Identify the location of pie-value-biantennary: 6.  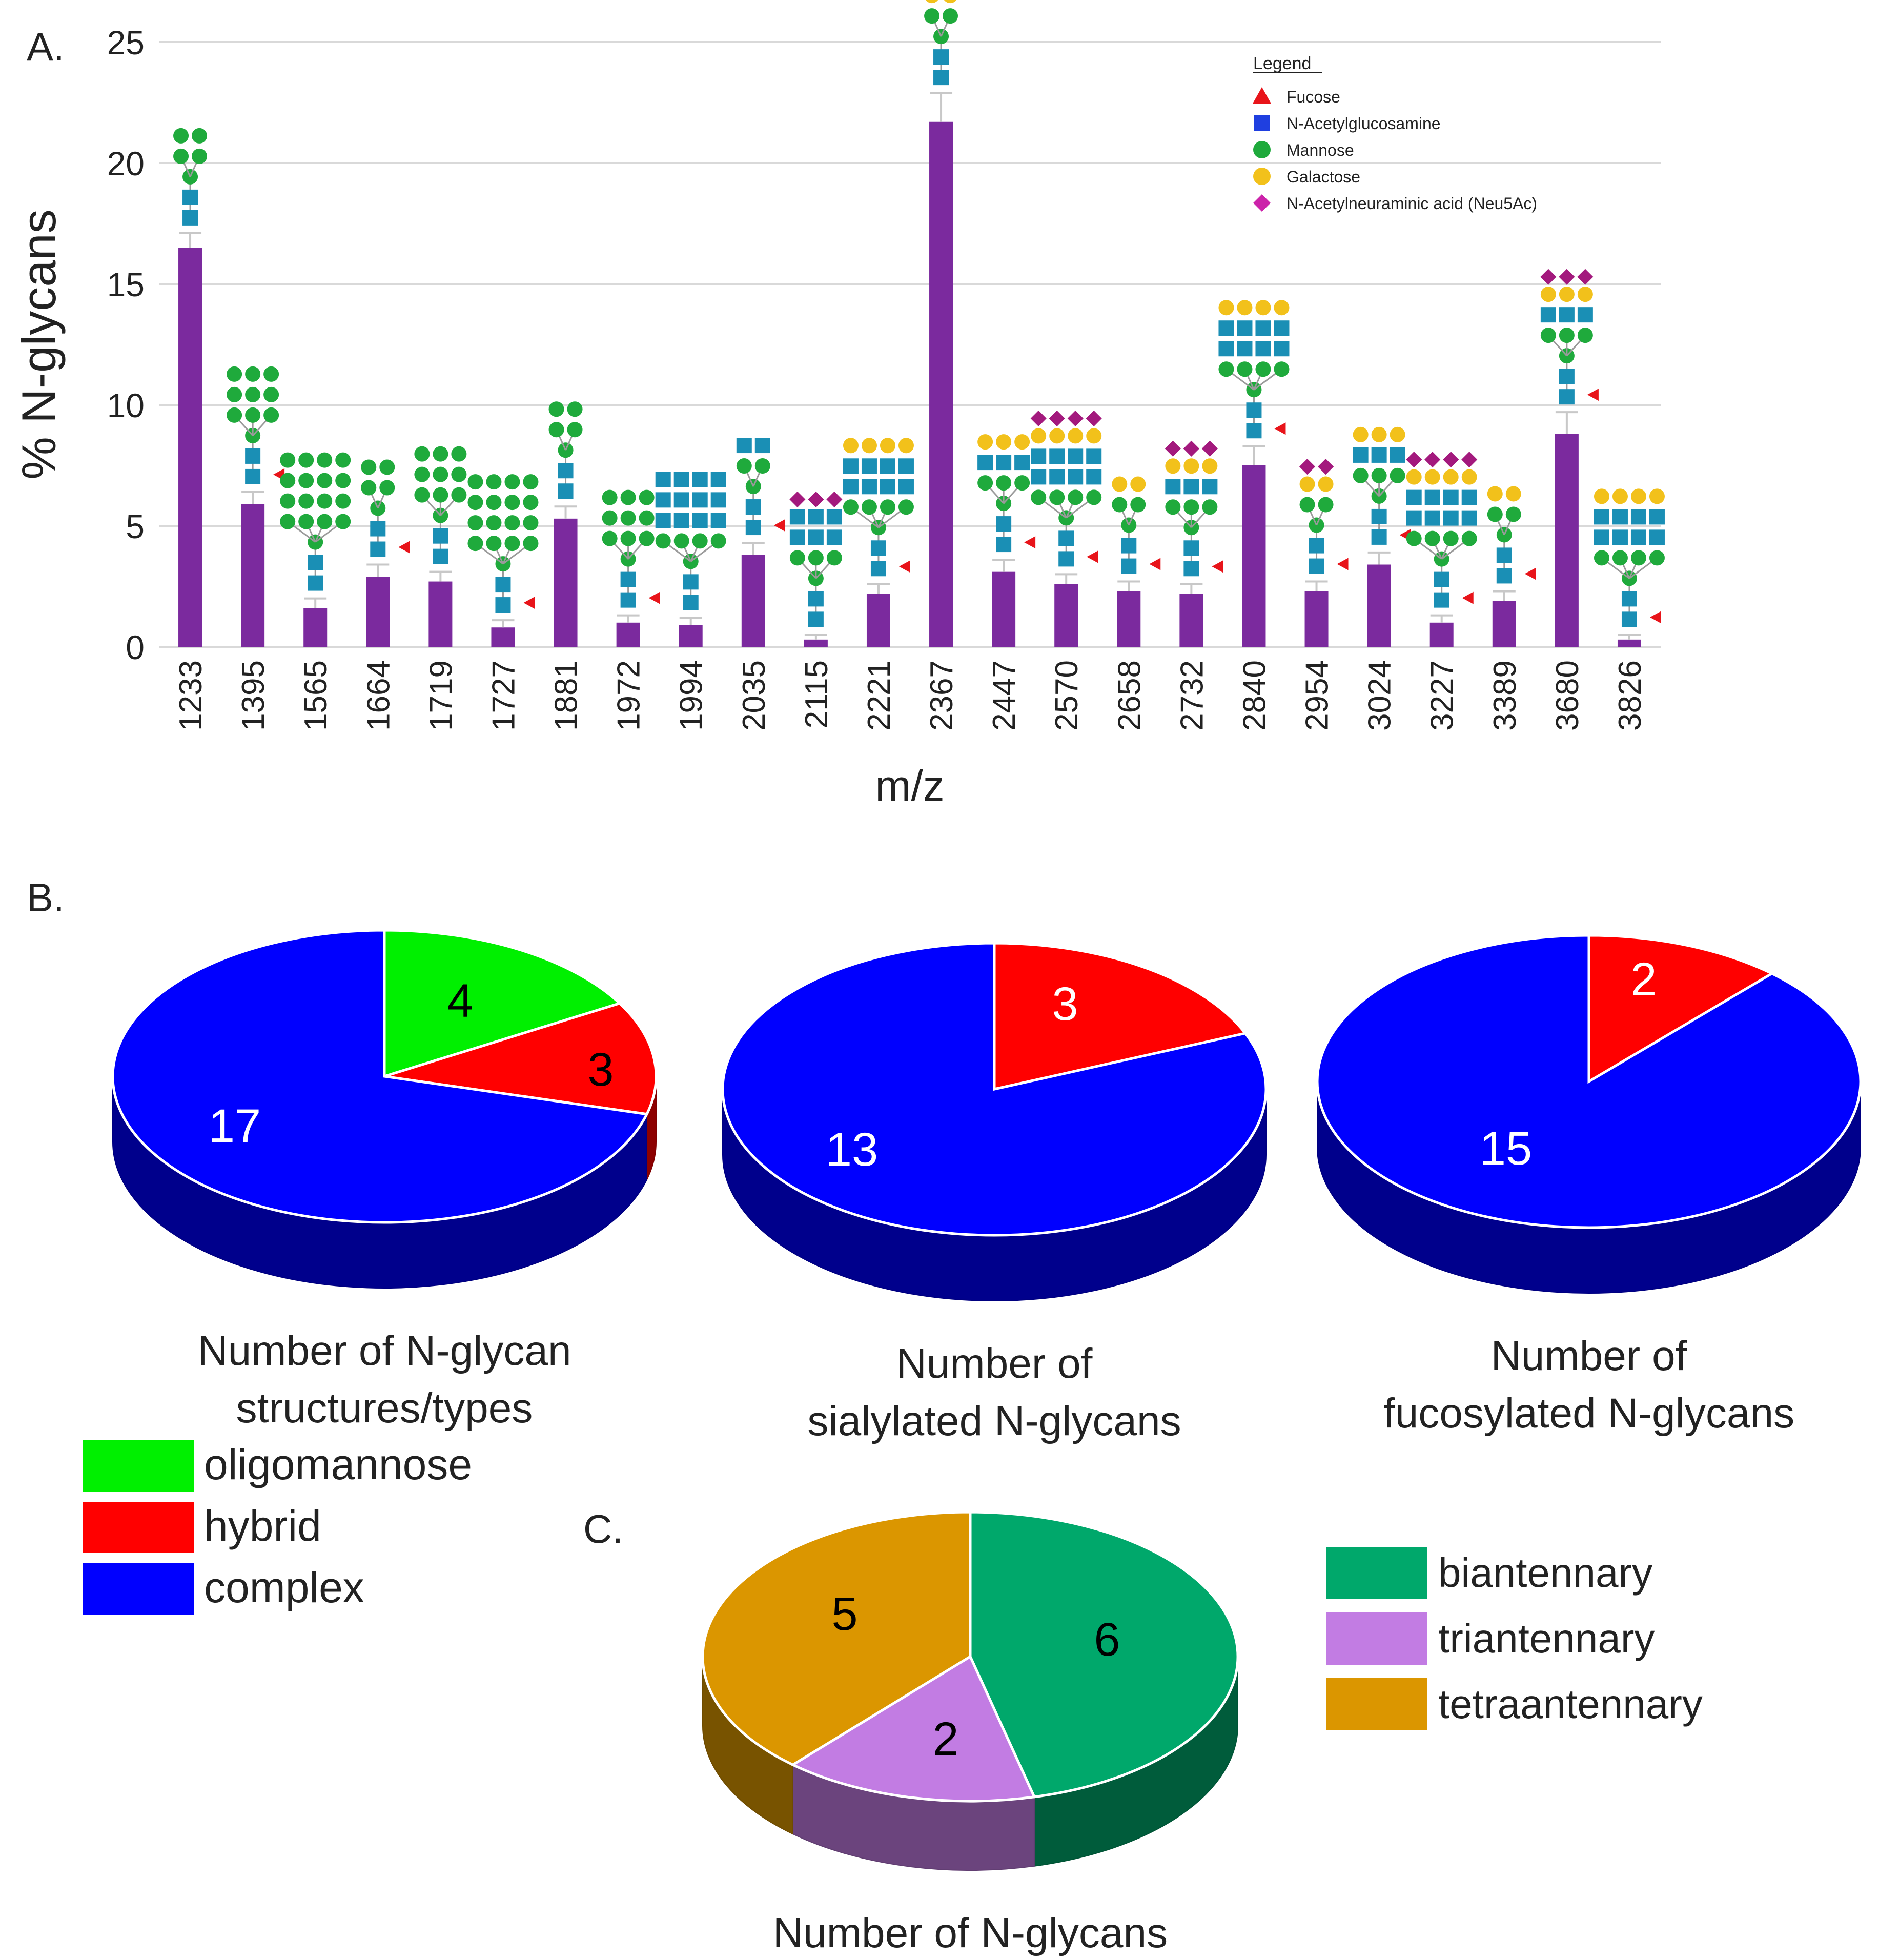
(1107, 1640).